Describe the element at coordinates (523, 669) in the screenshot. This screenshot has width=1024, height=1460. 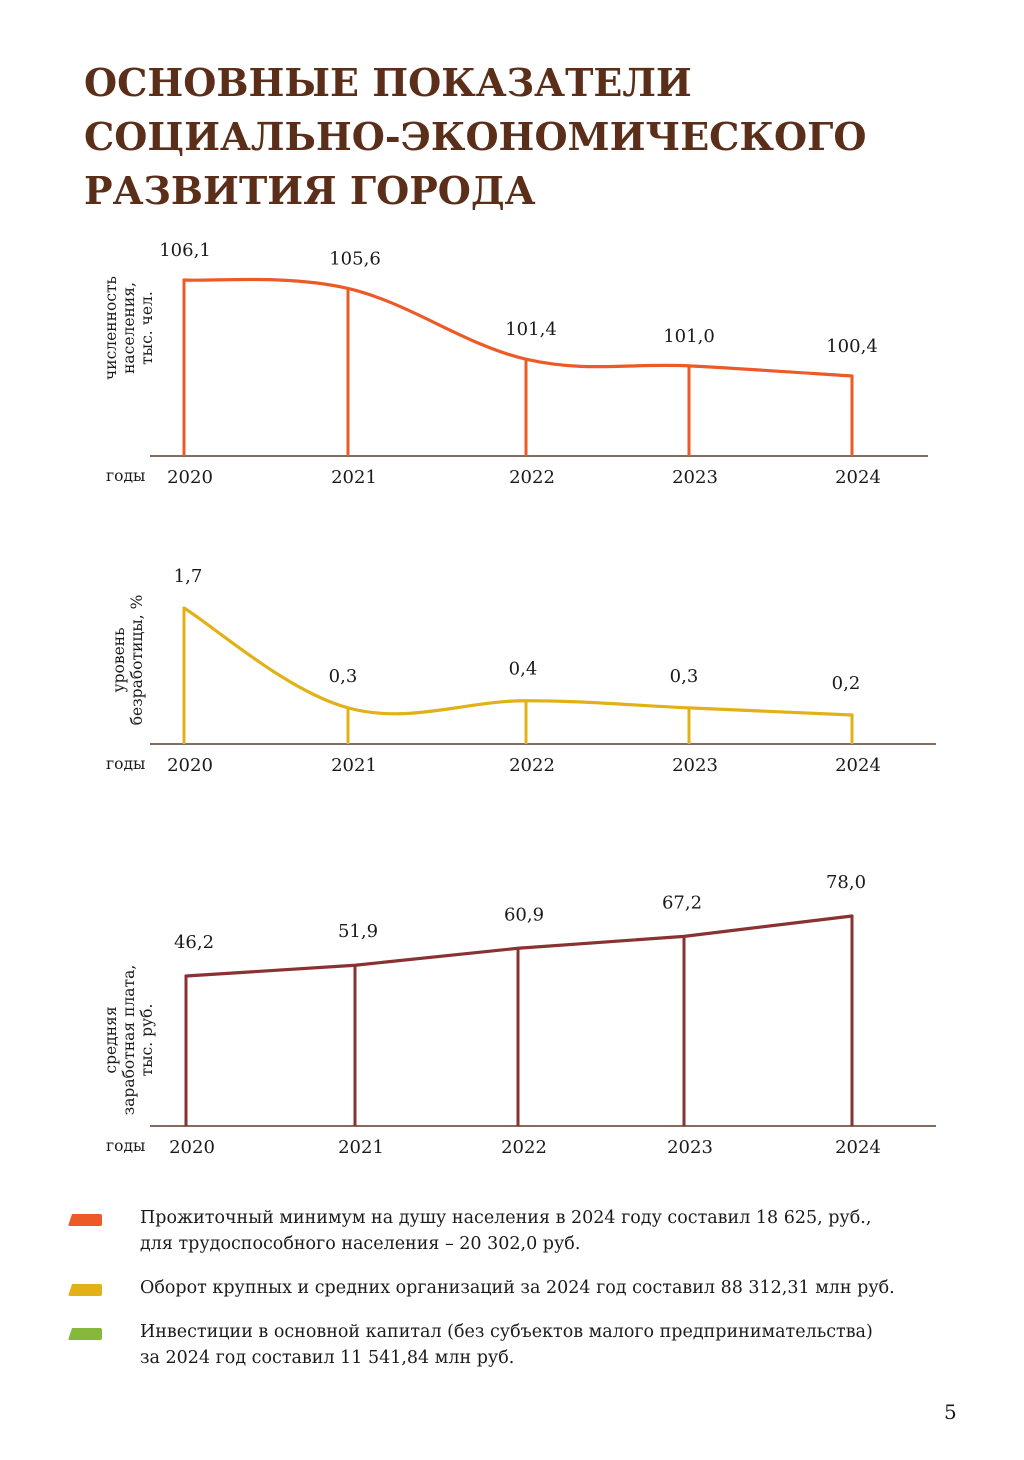
I see `data-label-2022: 0,4` at that location.